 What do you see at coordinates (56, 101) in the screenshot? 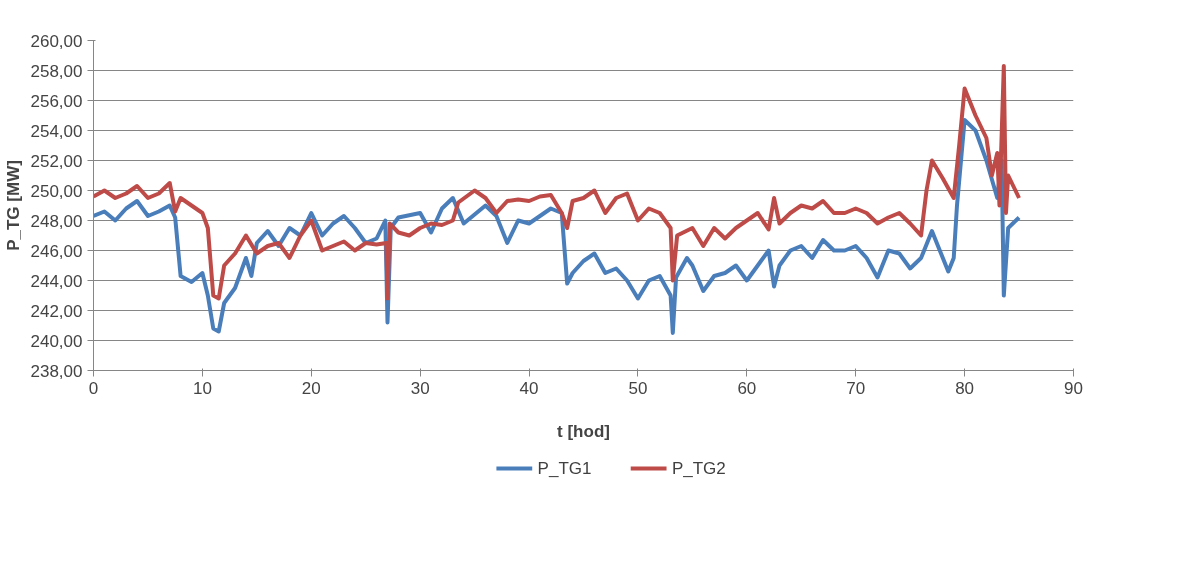
I see `y-tick-label: 256,00` at bounding box center [56, 101].